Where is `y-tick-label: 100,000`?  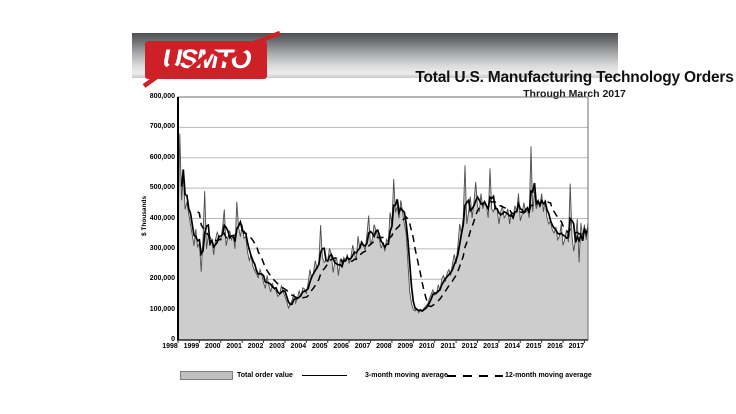
y-tick-label: 100,000 is located at coordinates (162, 309).